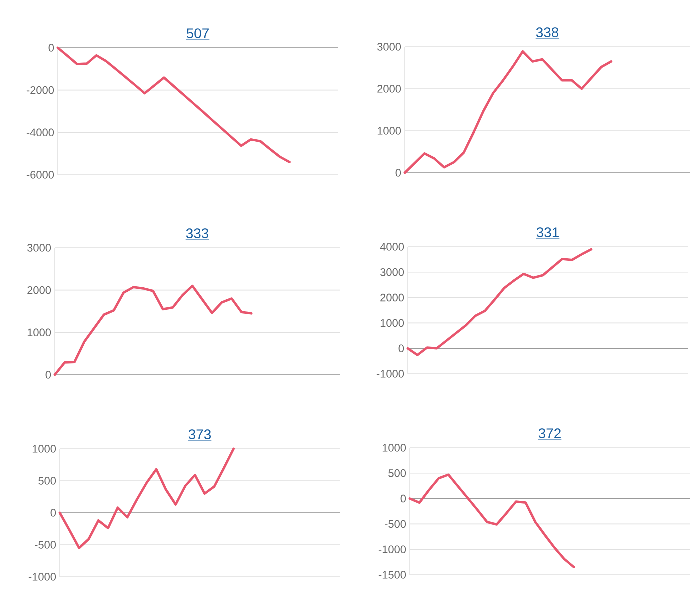 Image resolution: width=700 pixels, height=600 pixels. What do you see at coordinates (197, 33) in the screenshot?
I see `chart-title: 507` at bounding box center [197, 33].